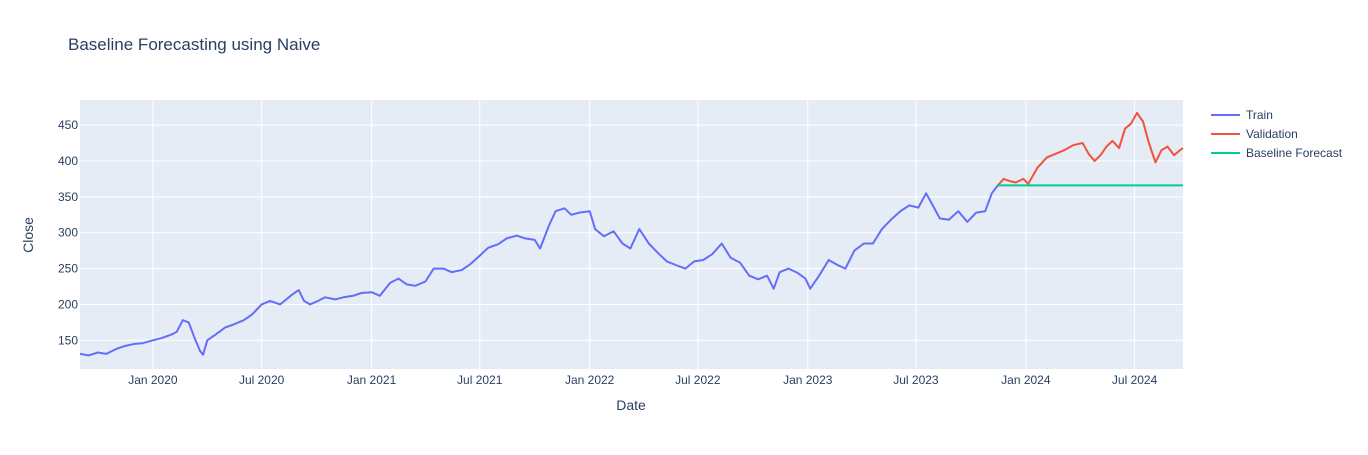  Describe the element at coordinates (1090, 149) in the screenshot. I see `series-line-validation` at that location.